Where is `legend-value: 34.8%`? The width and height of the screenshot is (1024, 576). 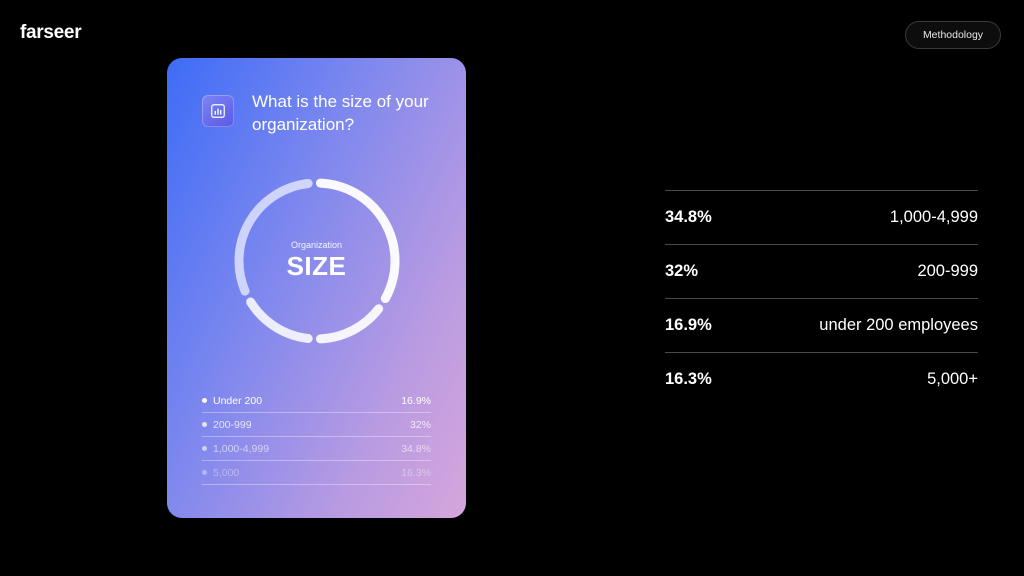
legend-value: 34.8% is located at coordinates (416, 448).